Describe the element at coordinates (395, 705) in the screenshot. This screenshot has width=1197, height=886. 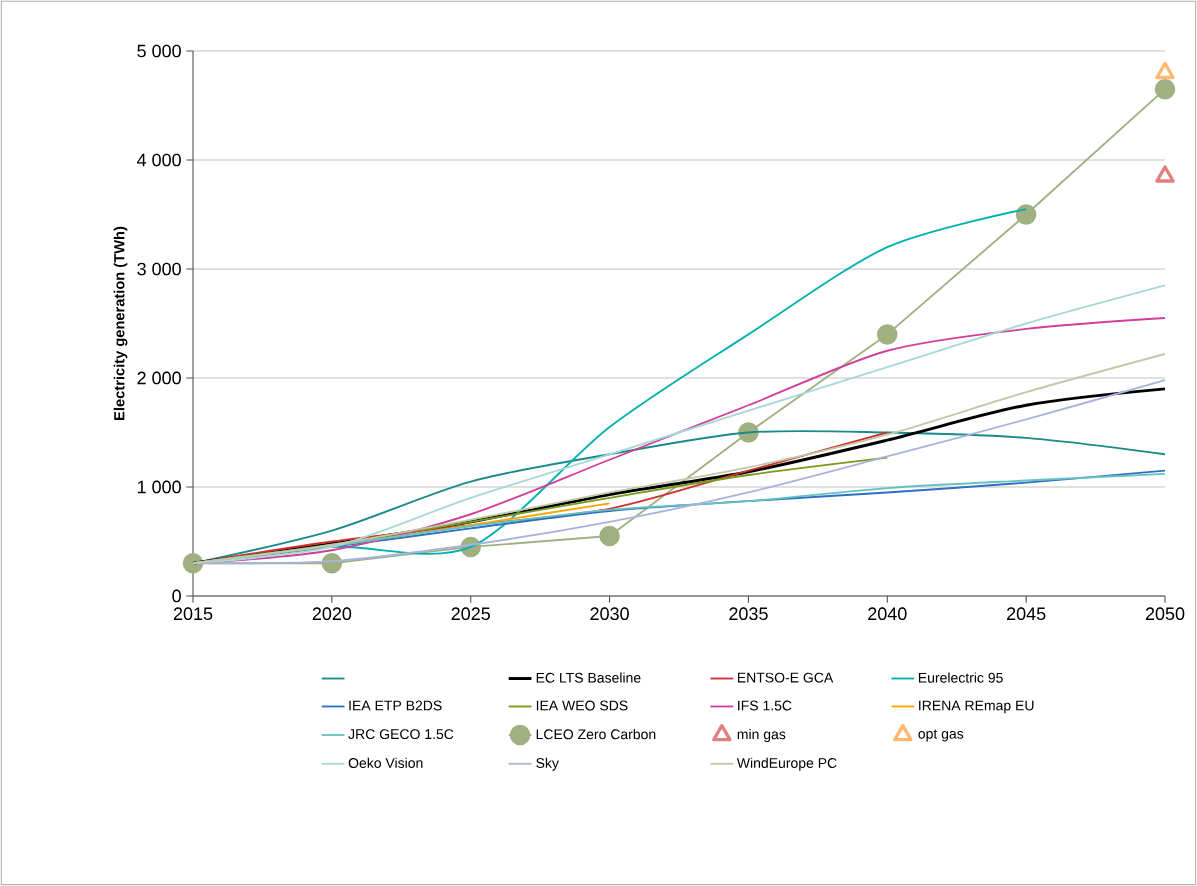
I see `legend-label: IEA ETP B2DS` at that location.